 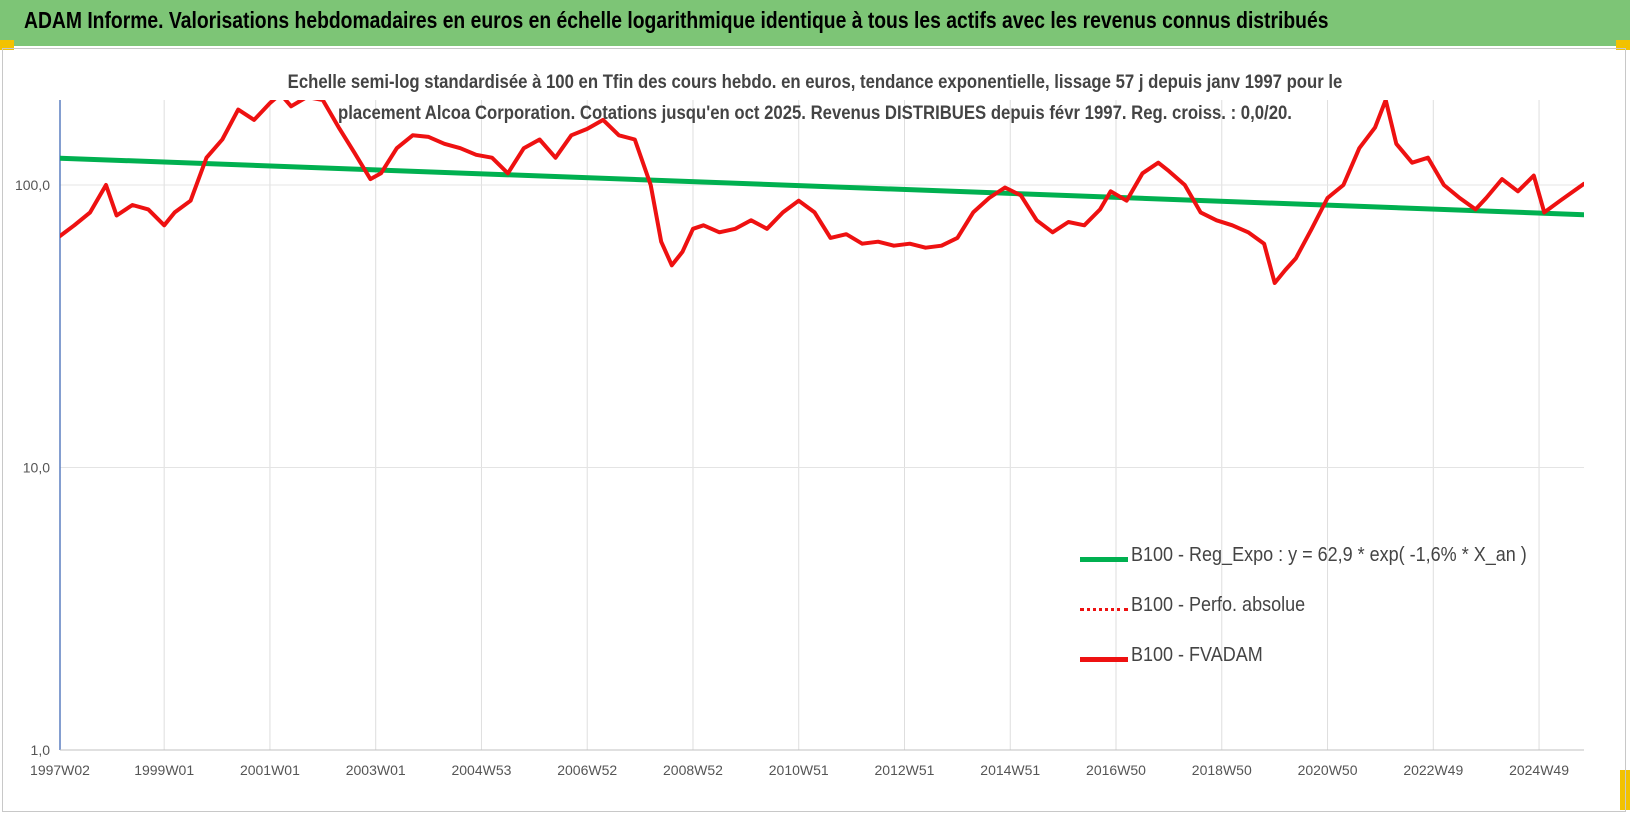 What do you see at coordinates (1328, 770) in the screenshot?
I see `x-tick-label: 2020W50` at bounding box center [1328, 770].